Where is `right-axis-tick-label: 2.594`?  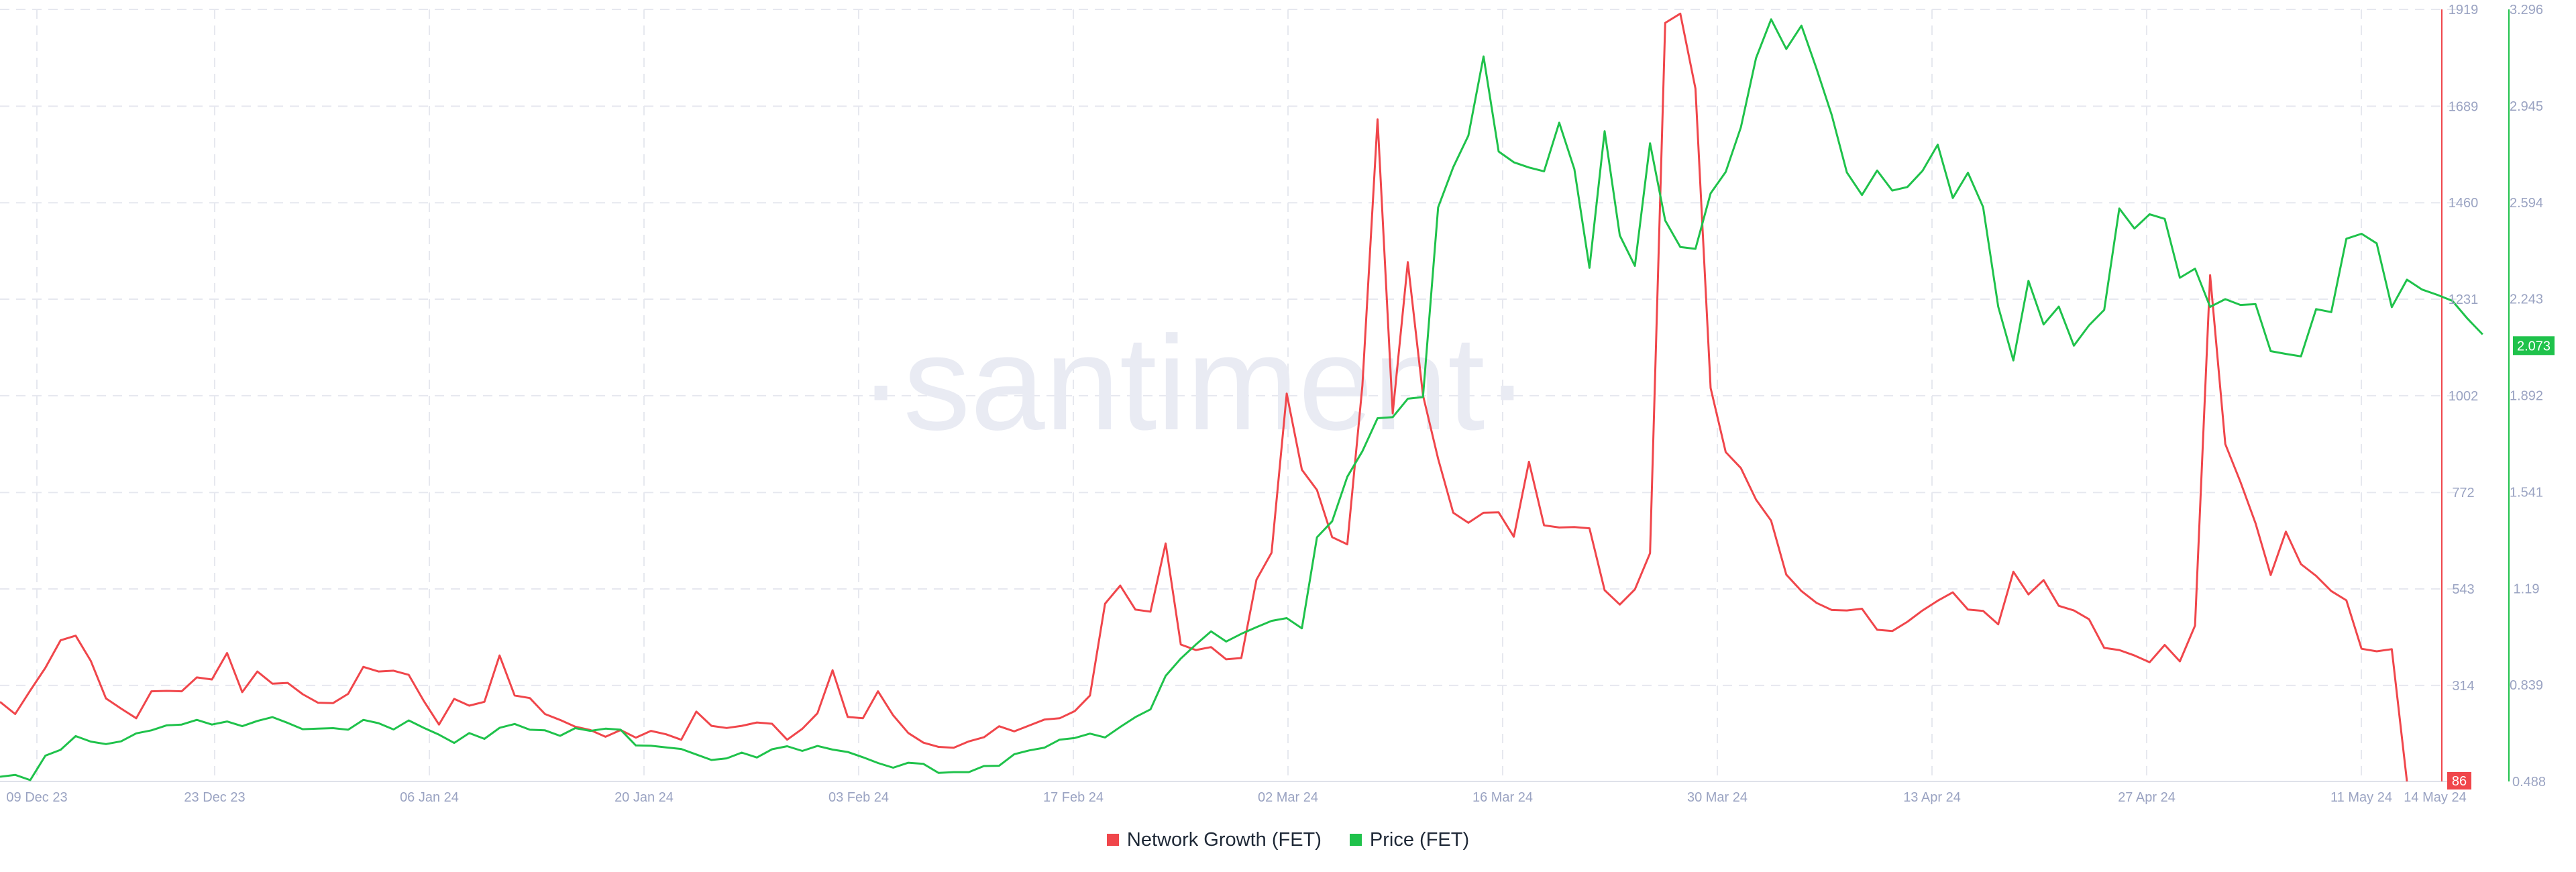 right-axis-tick-label: 2.594 is located at coordinates (2526, 203).